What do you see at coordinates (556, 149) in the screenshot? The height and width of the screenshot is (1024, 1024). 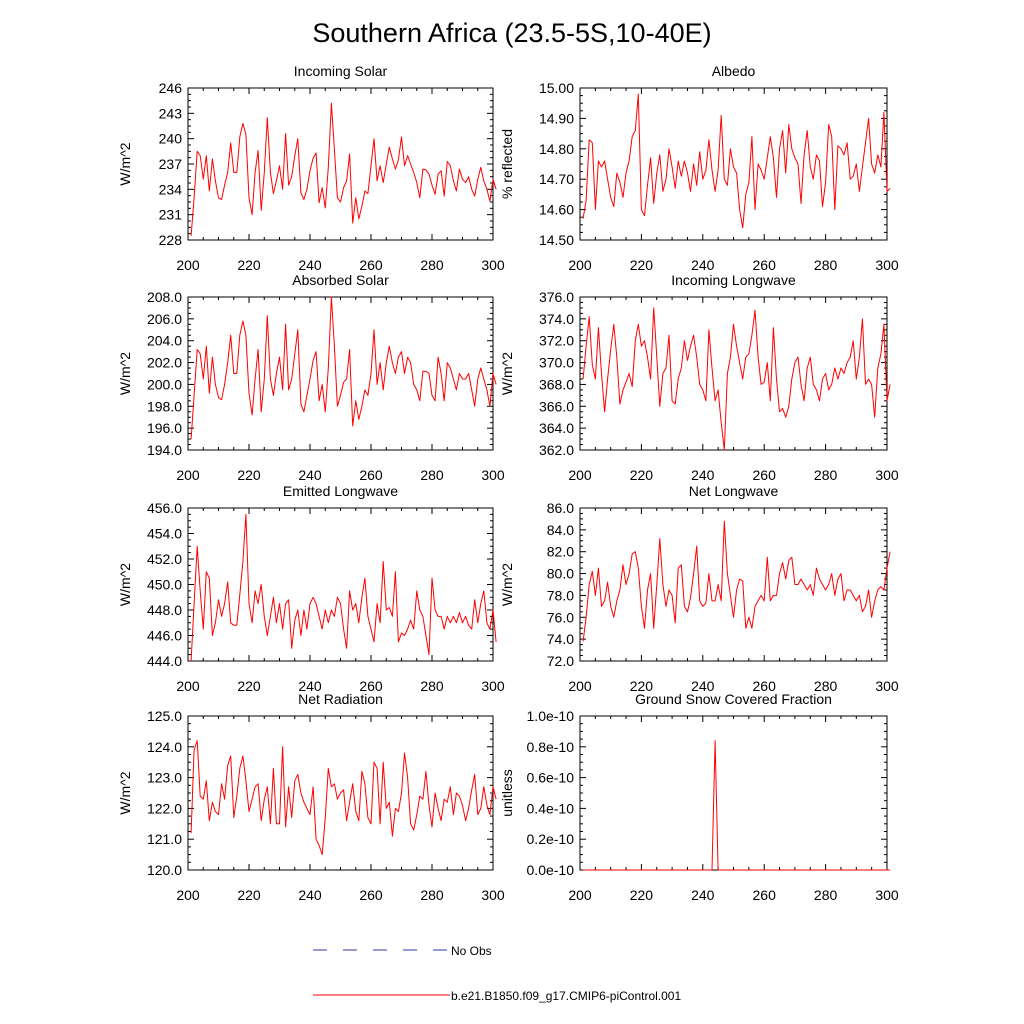 I see `y-tick-label: 14.80` at bounding box center [556, 149].